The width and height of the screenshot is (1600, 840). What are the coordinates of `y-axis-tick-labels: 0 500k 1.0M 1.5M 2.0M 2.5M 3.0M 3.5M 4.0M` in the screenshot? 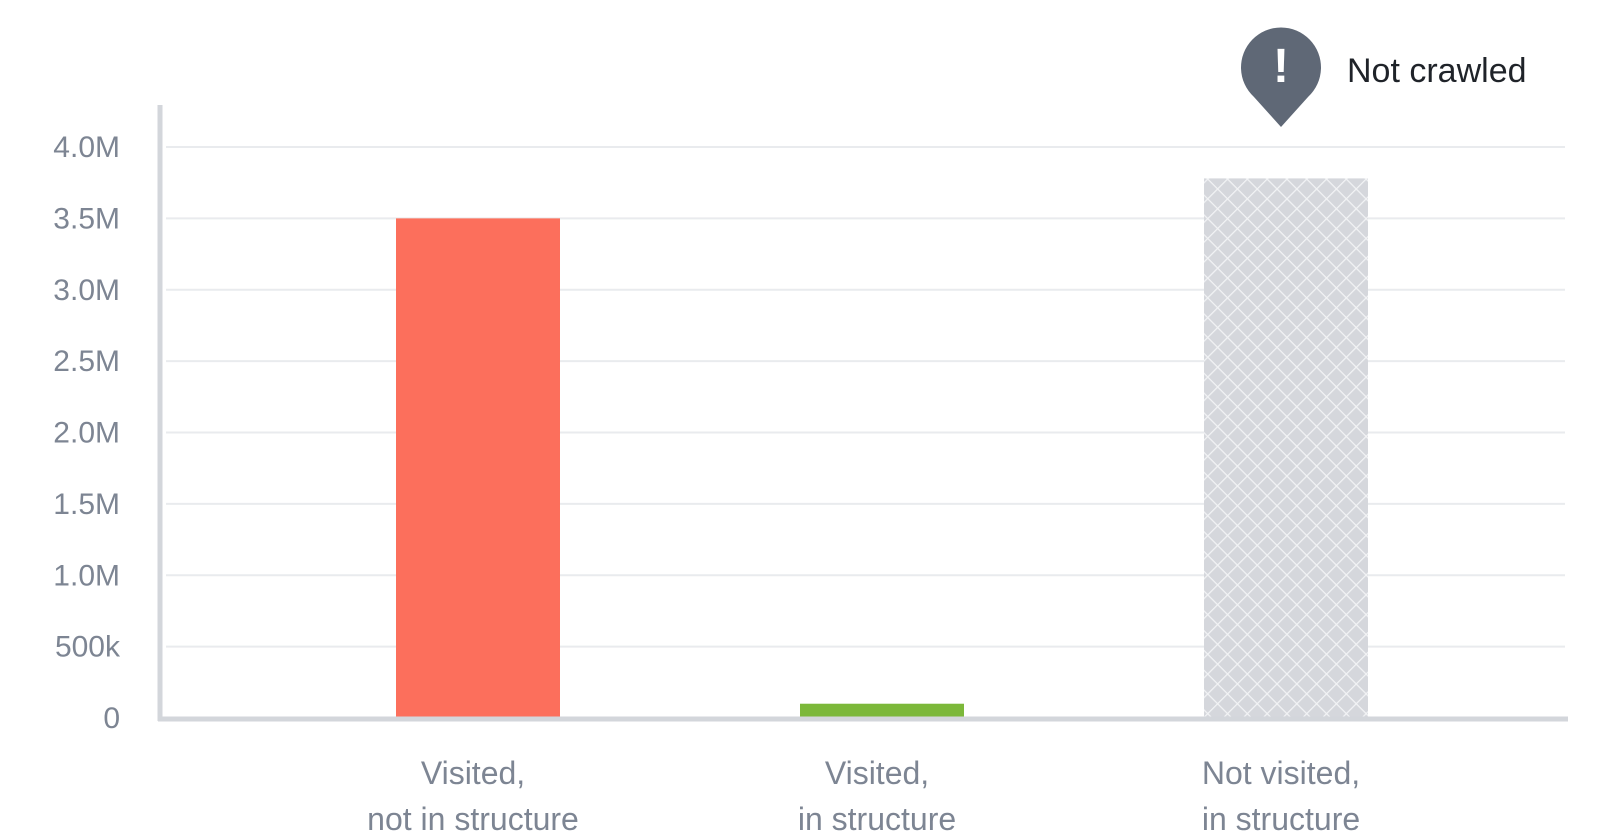 It's located at (87, 433).